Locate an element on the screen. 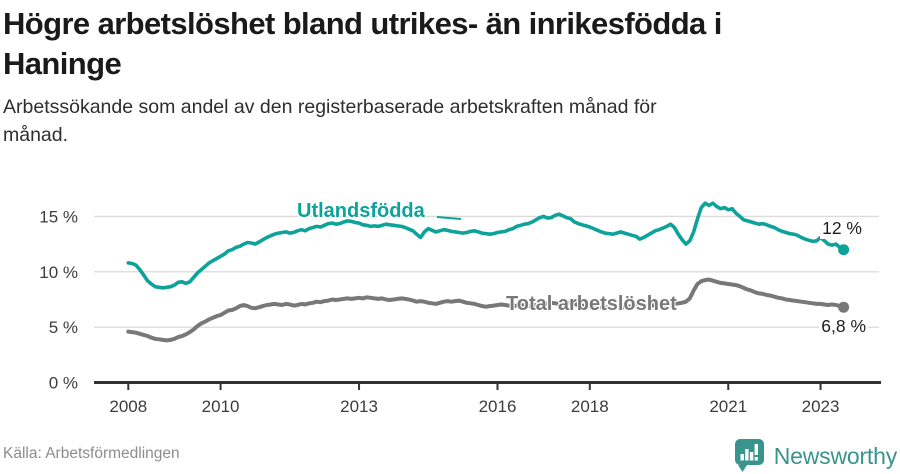 This screenshot has height=474, width=900. x-axis-label-2008: 2008 is located at coordinates (128, 406).